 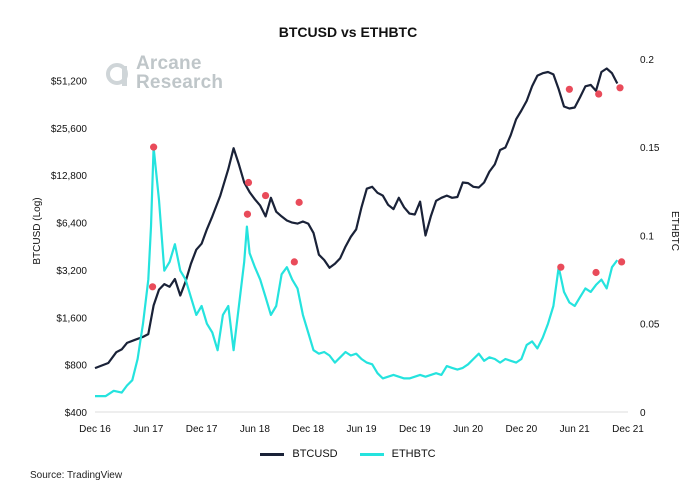 What do you see at coordinates (348, 32) in the screenshot?
I see `chart-title: BTCUSD vs ETHBTC` at bounding box center [348, 32].